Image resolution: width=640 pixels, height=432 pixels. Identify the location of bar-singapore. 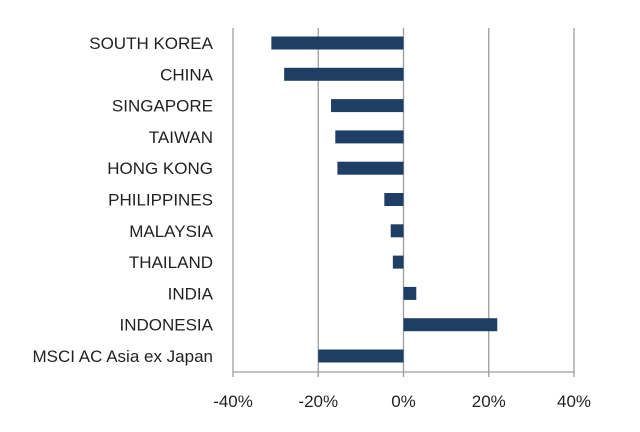
(367, 106).